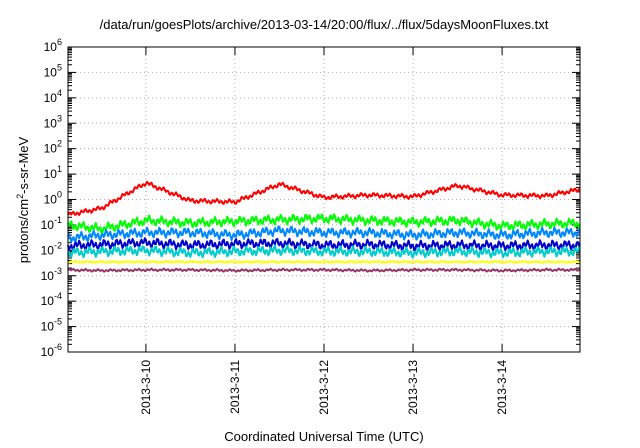 This screenshot has width=640, height=448. I want to click on y-tick-exponent: -1, so click(58, 220).